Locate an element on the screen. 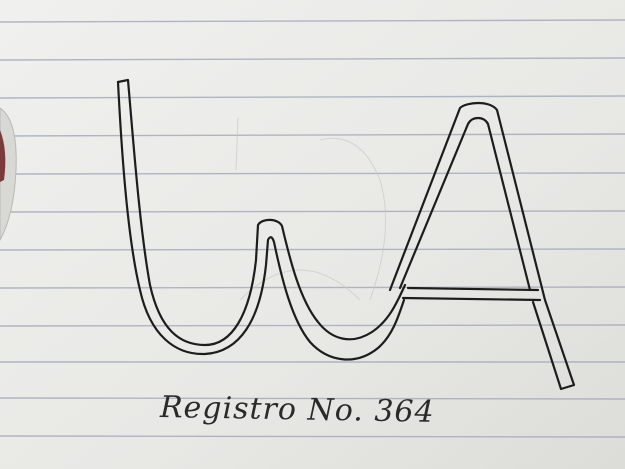 The image size is (625, 469). clip-object is located at coordinates (8, 174).